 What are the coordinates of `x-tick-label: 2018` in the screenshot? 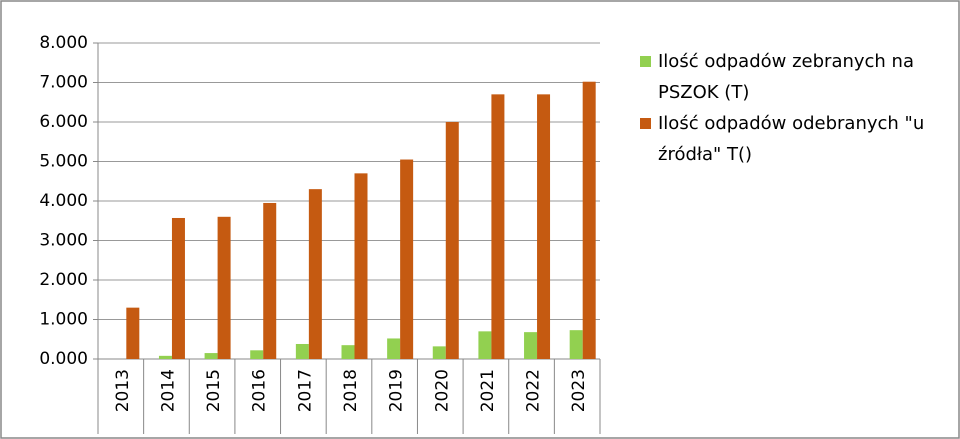 It's located at (351, 390).